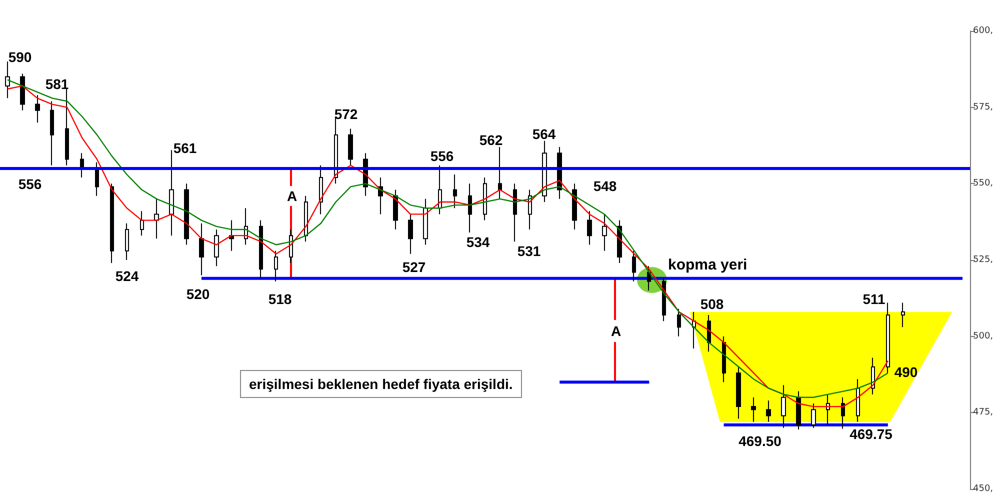 This screenshot has width=1000, height=499. Describe the element at coordinates (529, 251) in the screenshot. I see `annotation: 531` at that location.